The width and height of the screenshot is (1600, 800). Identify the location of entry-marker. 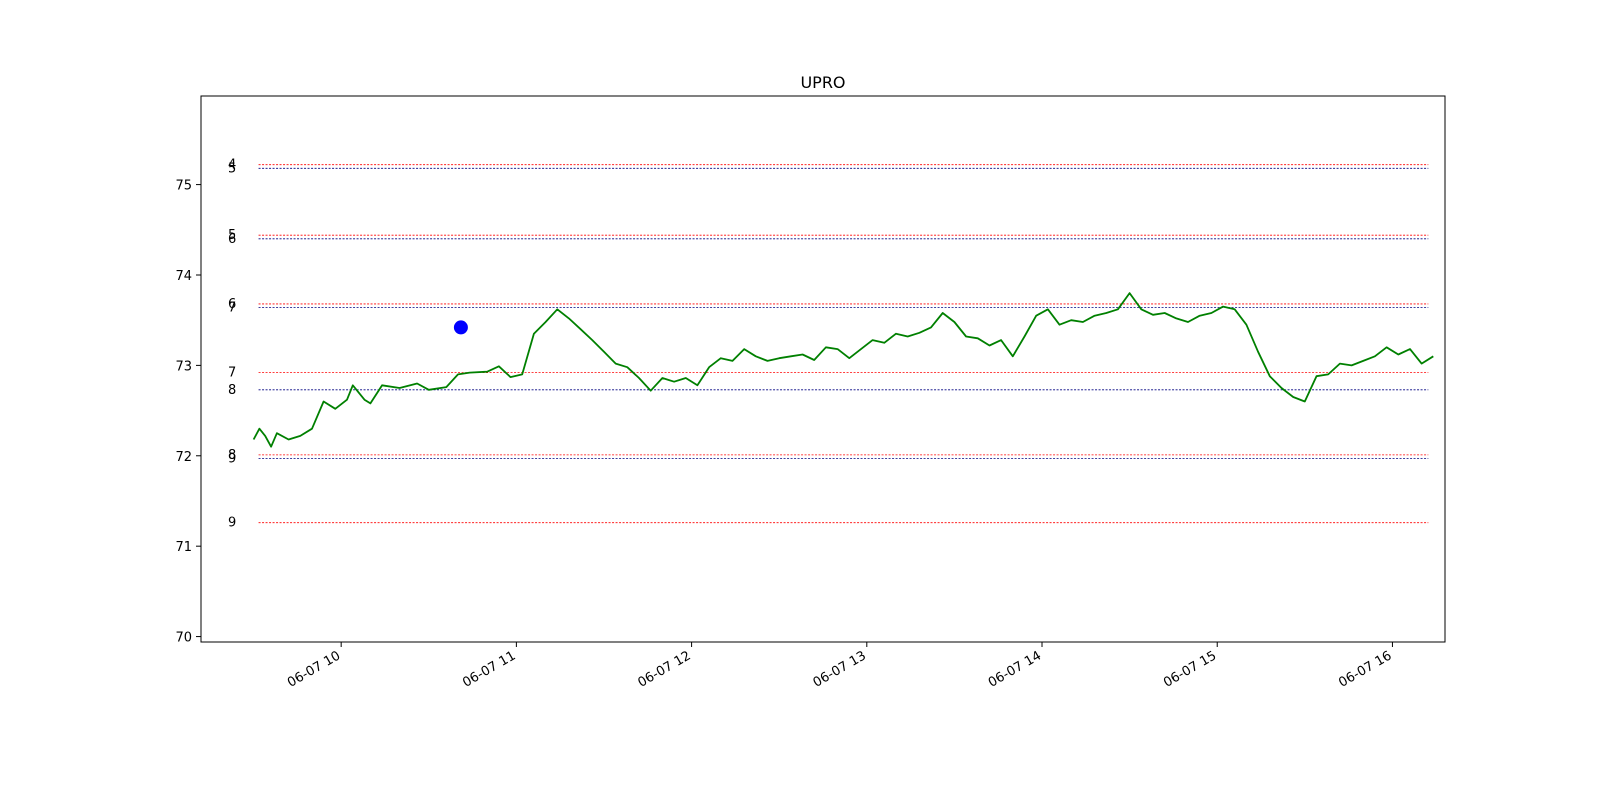
(460, 327).